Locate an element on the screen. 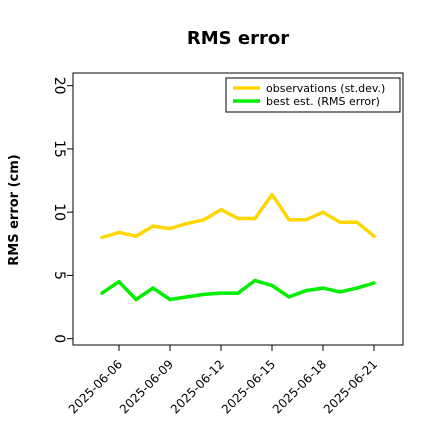 This screenshot has height=440, width=440. x-tick-label: 2025-06-12 is located at coordinates (197, 386).